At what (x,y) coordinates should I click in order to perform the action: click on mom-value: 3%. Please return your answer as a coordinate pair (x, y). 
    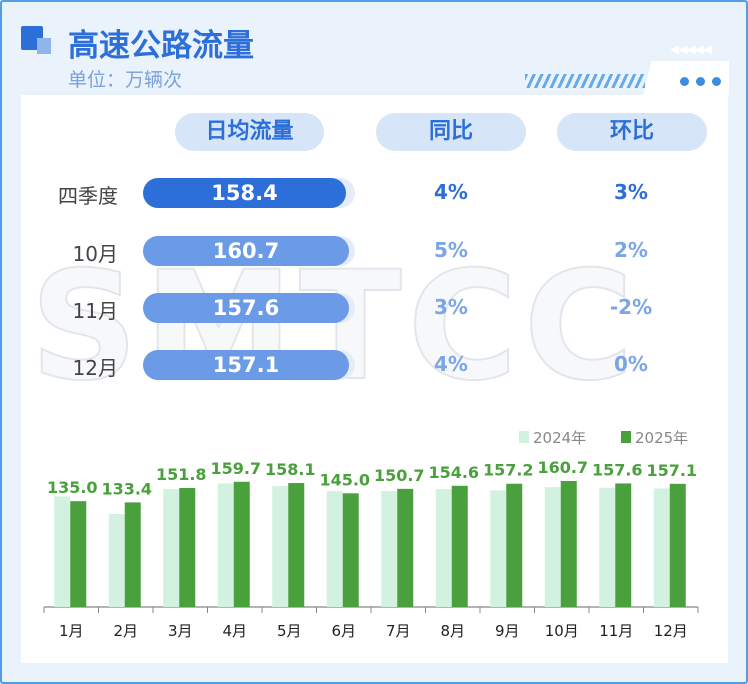
    Looking at the image, I should click on (631, 192).